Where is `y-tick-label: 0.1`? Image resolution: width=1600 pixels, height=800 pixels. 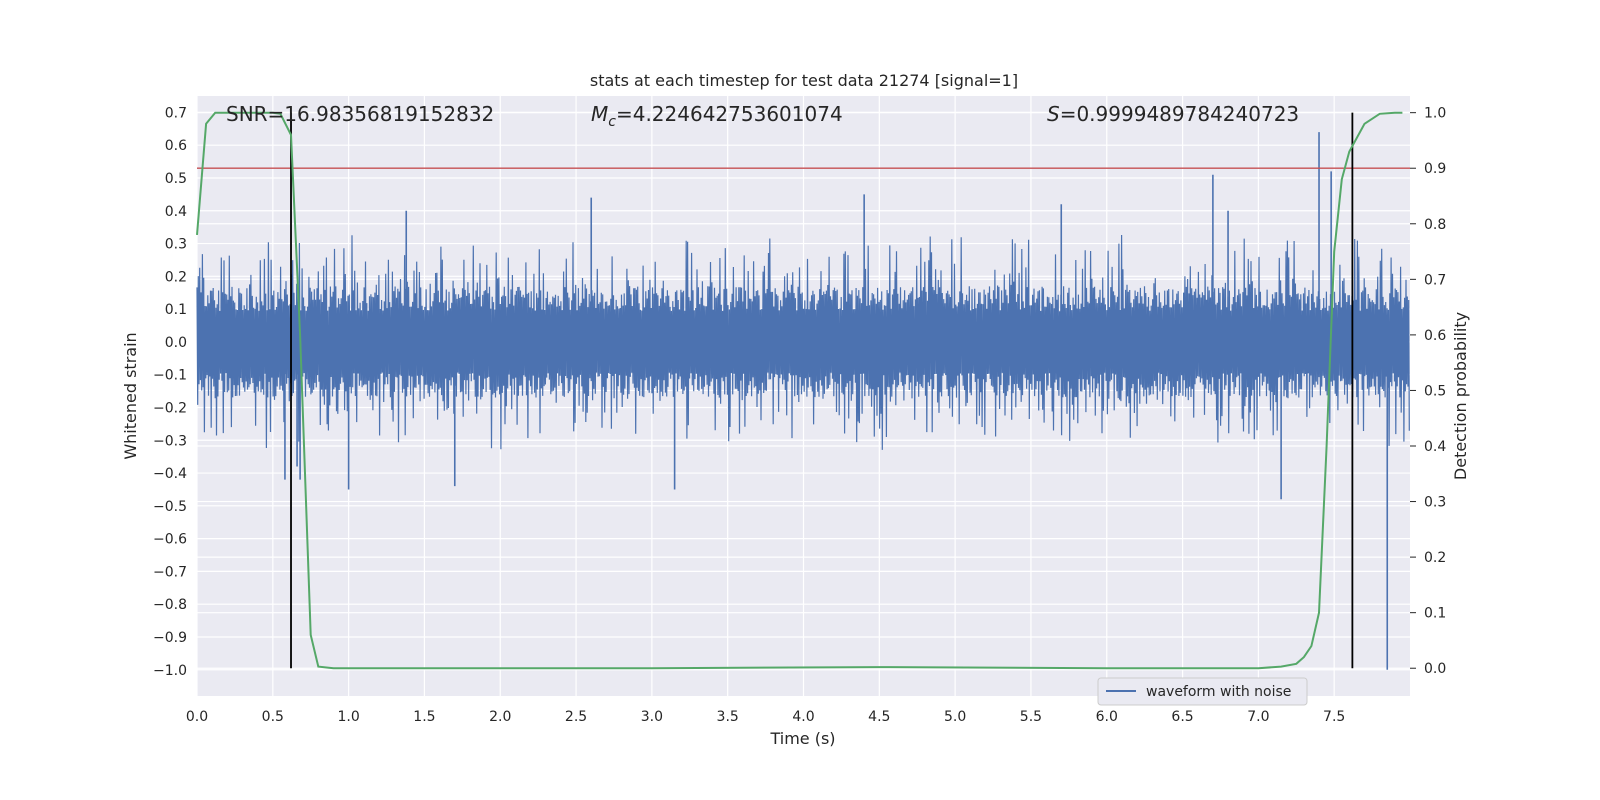
y-tick-label: 0.1 is located at coordinates (176, 310).